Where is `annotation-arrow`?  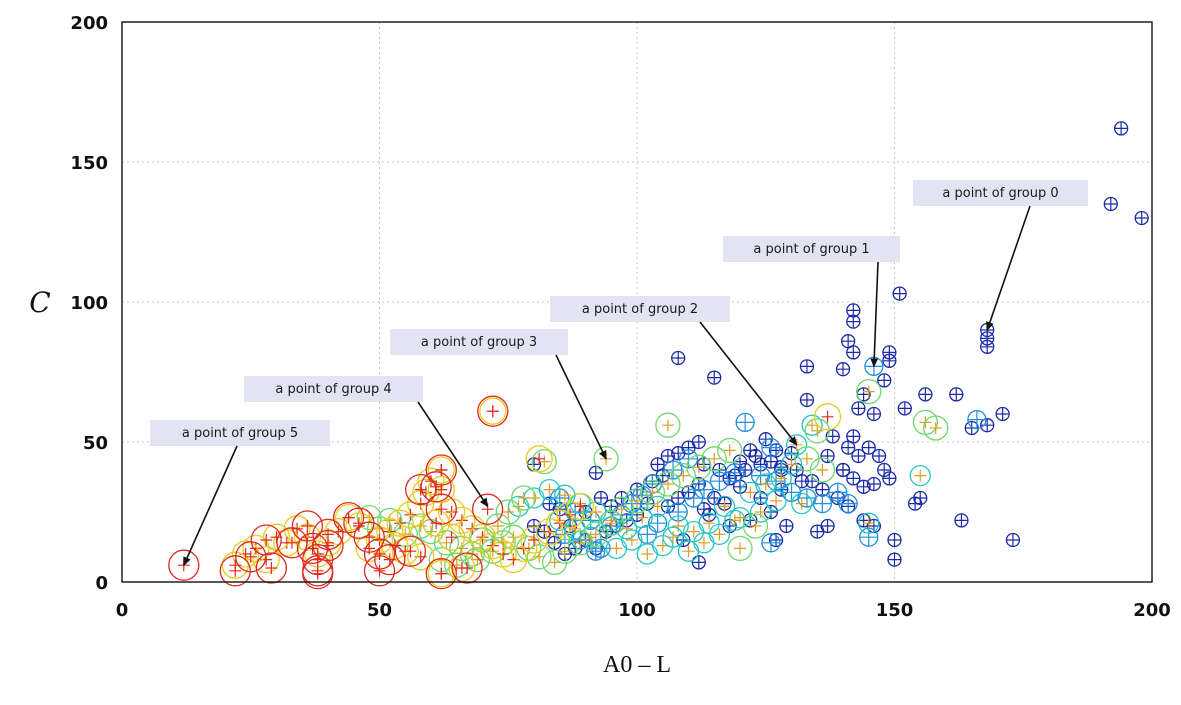 annotation-arrow is located at coordinates (581, 407).